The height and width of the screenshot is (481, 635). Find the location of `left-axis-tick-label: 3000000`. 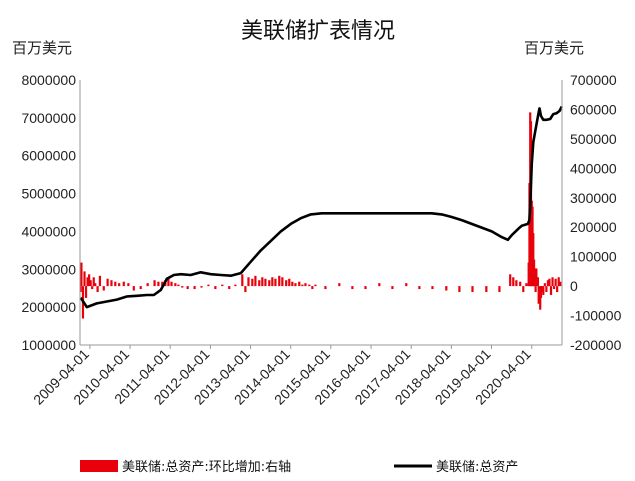

left-axis-tick-label: 3000000 is located at coordinates (48, 269).